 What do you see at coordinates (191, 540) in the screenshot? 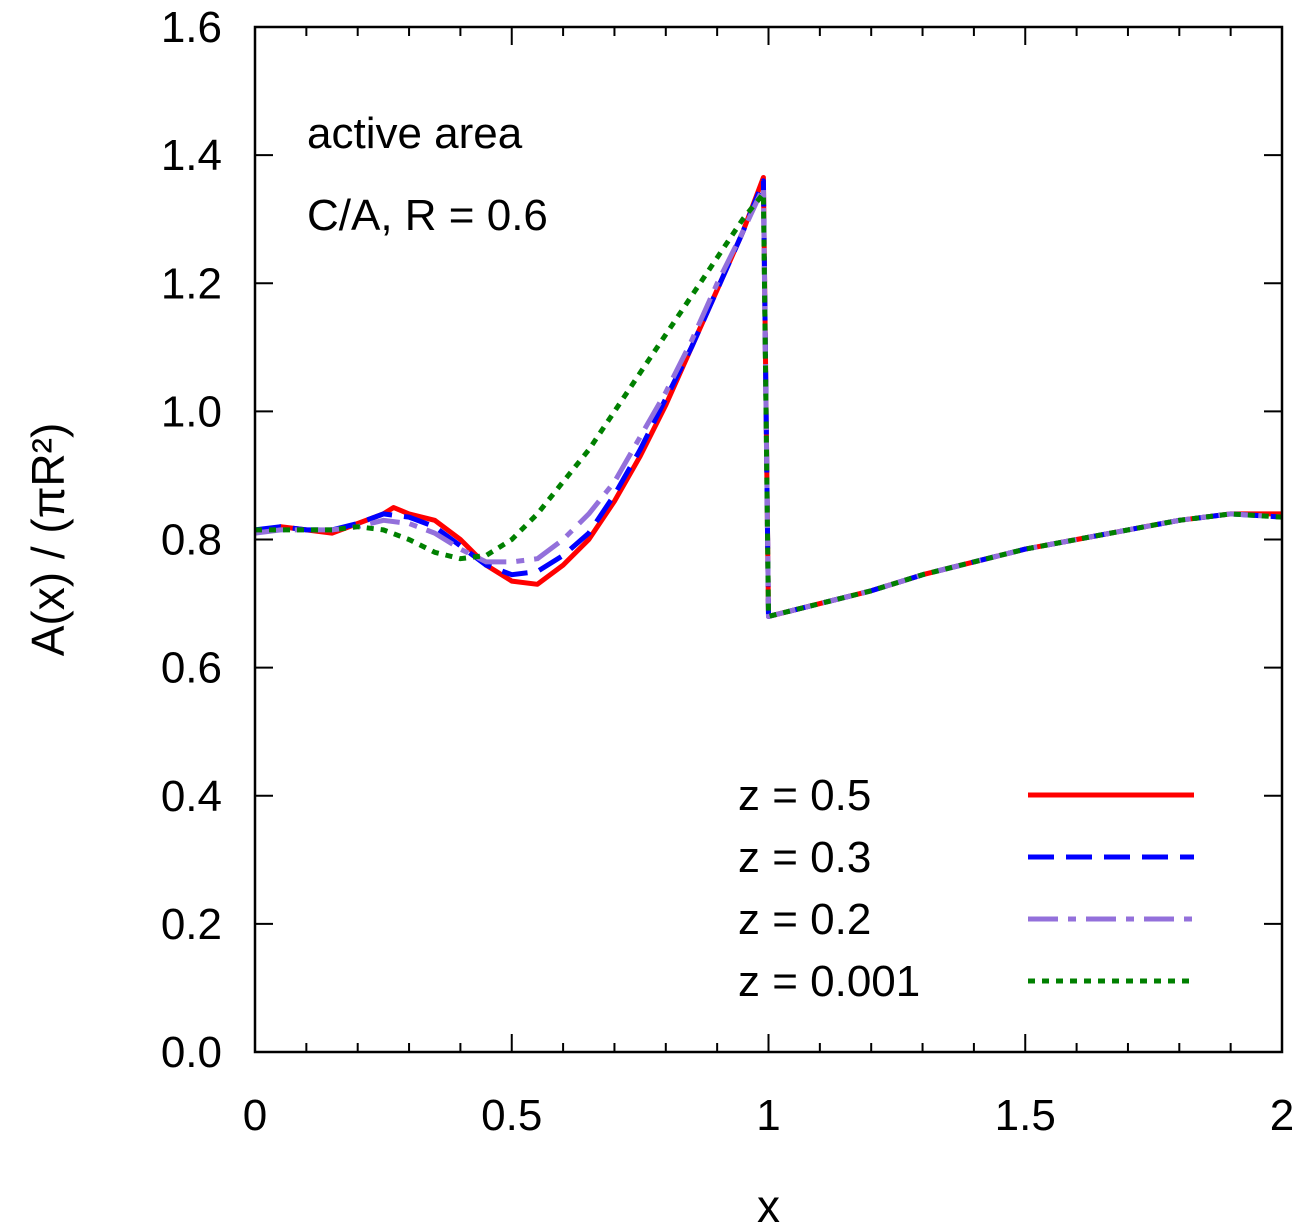
I see `y-tick-label: 0.8` at bounding box center [191, 540].